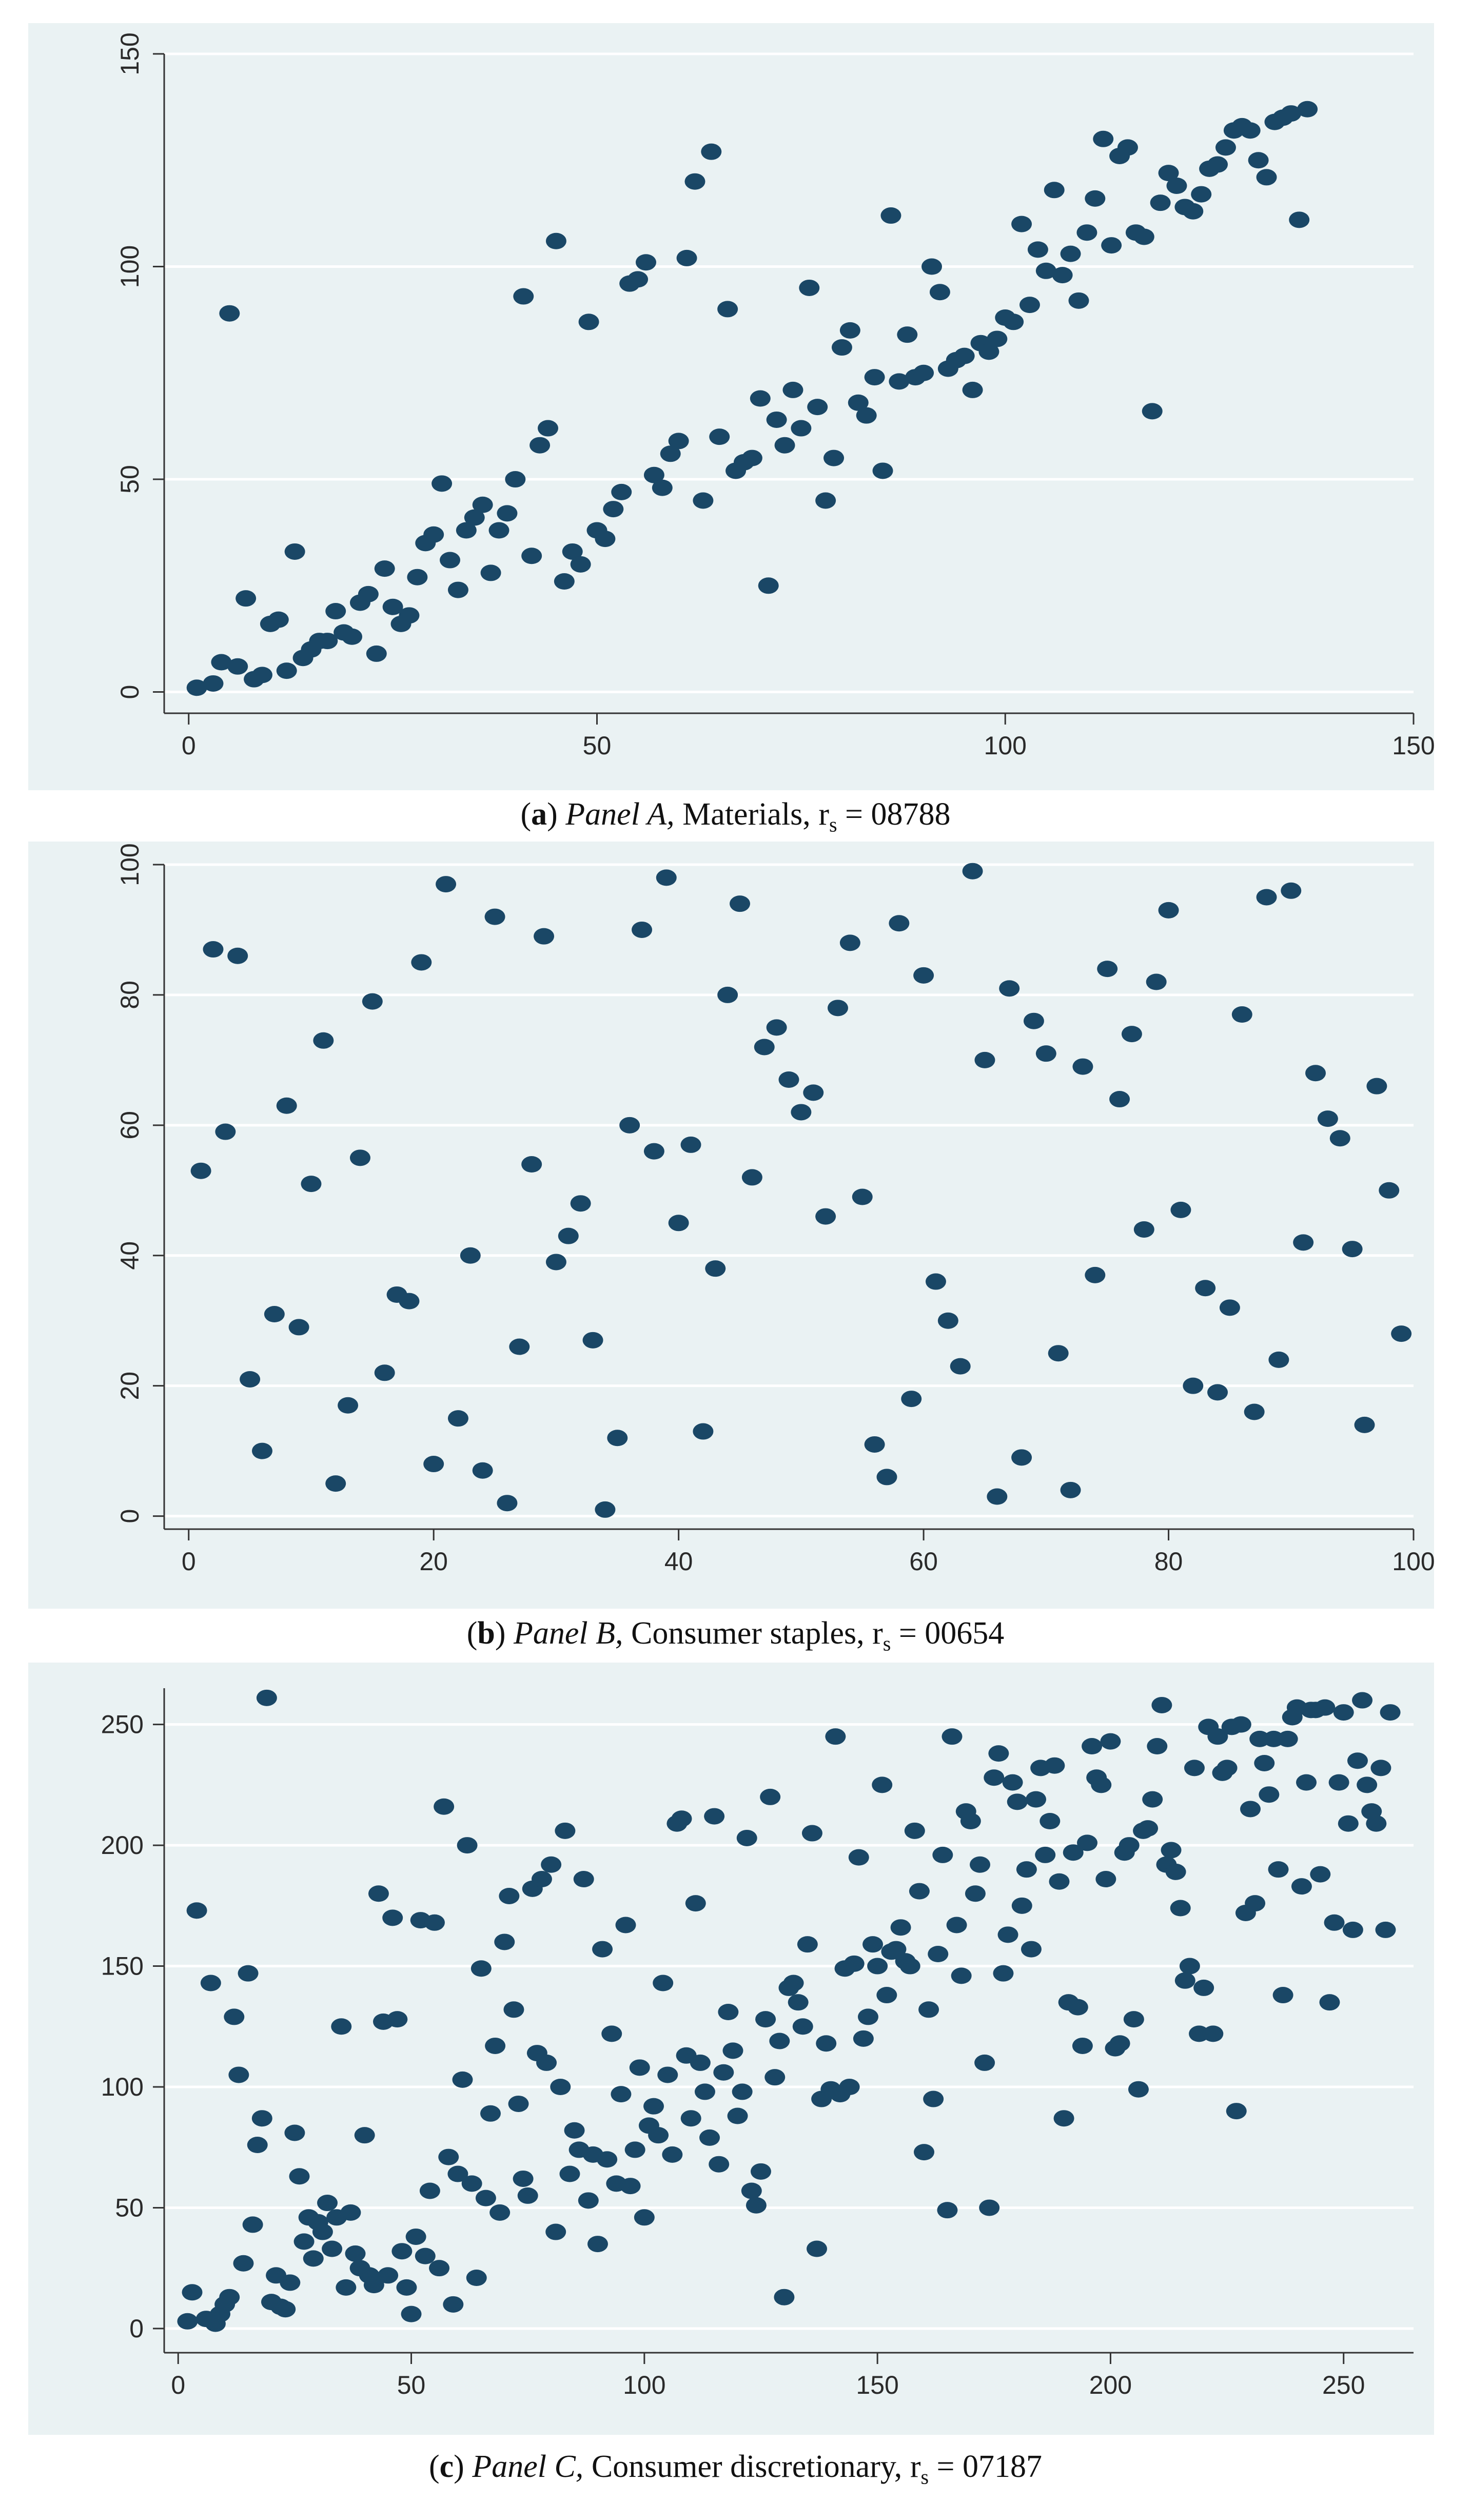 Image resolution: width=1471 pixels, height=2520 pixels. What do you see at coordinates (568, 1633) in the screenshot?
I see `caption-panel: Panel B,` at bounding box center [568, 1633].